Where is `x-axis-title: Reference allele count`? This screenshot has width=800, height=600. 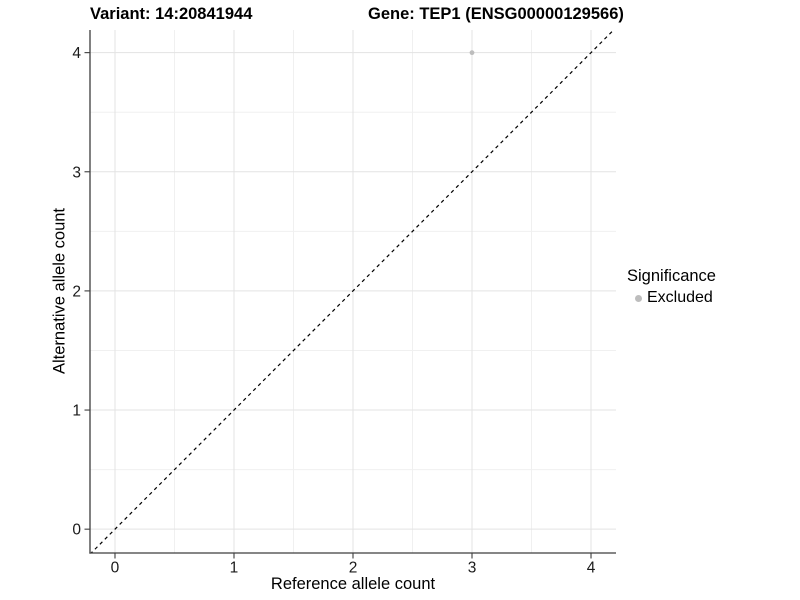
x-axis-title: Reference allele count is located at coordinates (353, 584).